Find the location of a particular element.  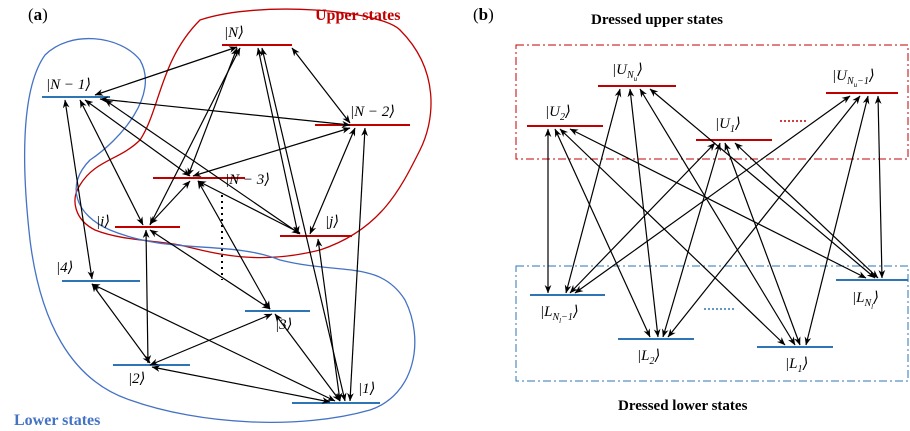

level-UNu-label: |UNu⟩ is located at coordinates (627, 72).